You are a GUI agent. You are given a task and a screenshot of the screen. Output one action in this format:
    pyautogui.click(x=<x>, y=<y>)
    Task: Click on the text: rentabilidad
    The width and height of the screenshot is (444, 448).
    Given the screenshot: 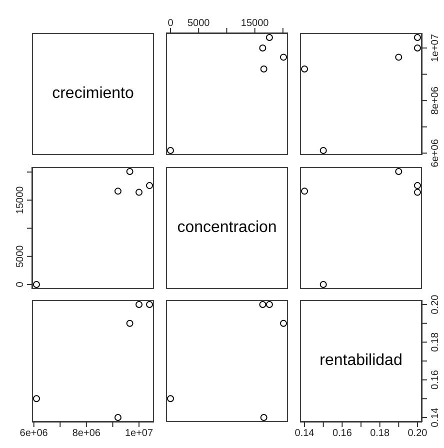 What is the action you would take?
    pyautogui.click(x=361, y=361)
    